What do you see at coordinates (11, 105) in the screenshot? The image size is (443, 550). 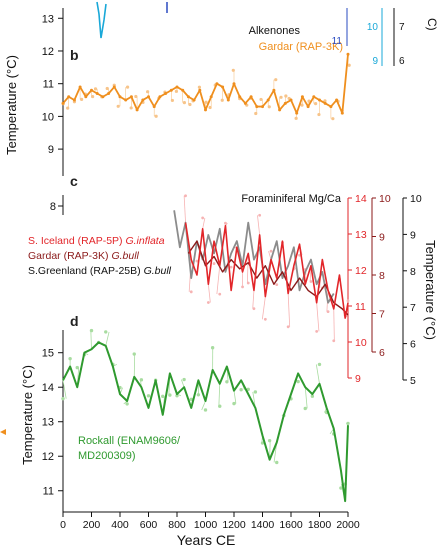 I see `panel-b-ylabel: Temperature (°C)` at bounding box center [11, 105].